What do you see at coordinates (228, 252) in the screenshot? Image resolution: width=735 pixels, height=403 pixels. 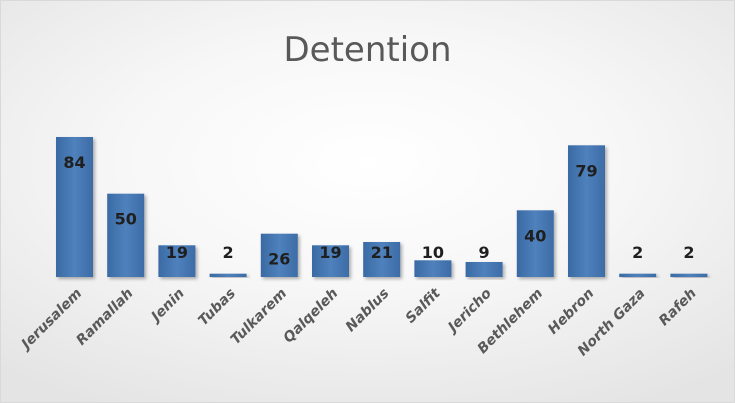 I see `data-label-tubas: 2` at bounding box center [228, 252].